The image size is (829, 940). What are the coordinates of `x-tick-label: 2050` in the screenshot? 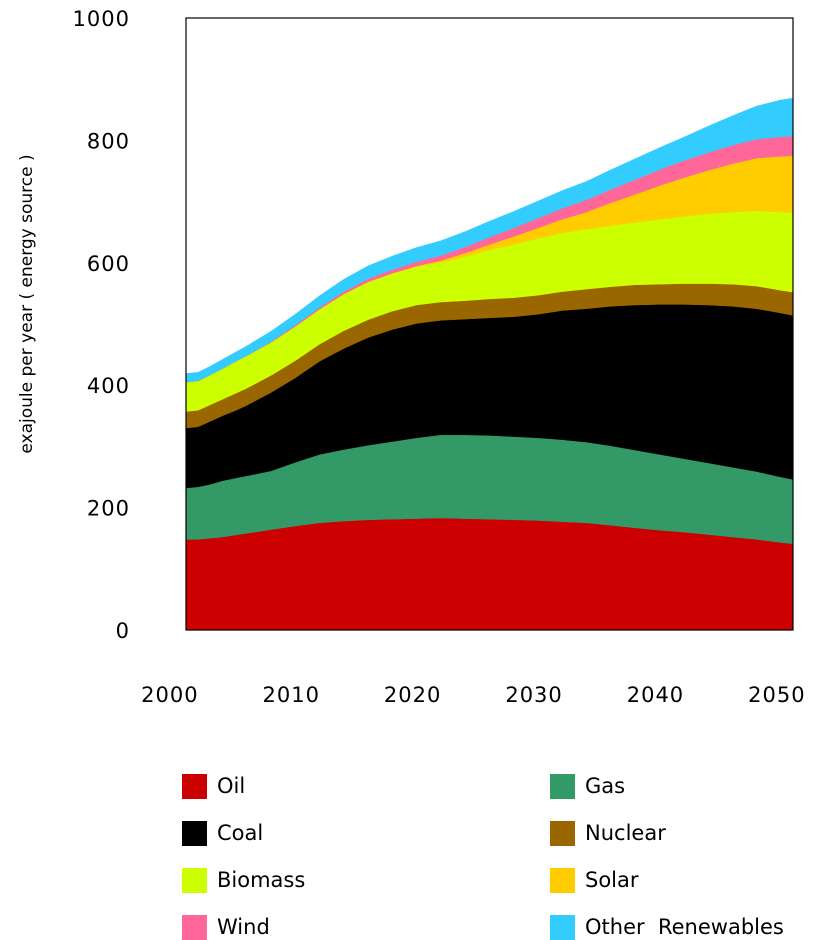 It's located at (776, 695).